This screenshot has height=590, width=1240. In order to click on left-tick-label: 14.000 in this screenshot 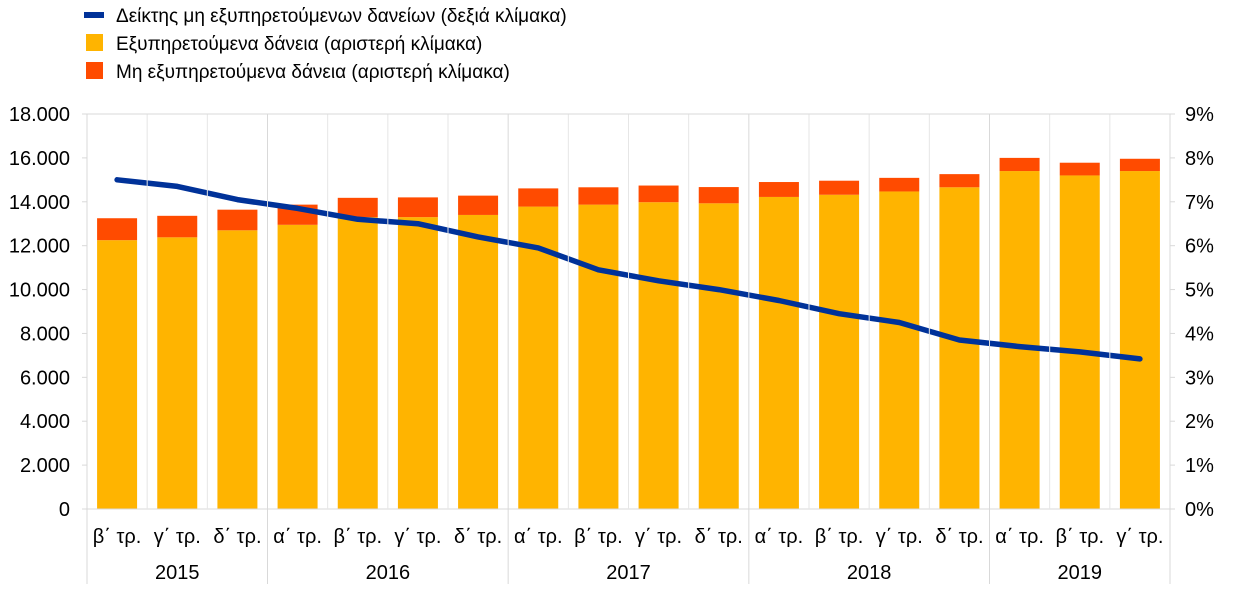, I will do `click(39, 203)`.